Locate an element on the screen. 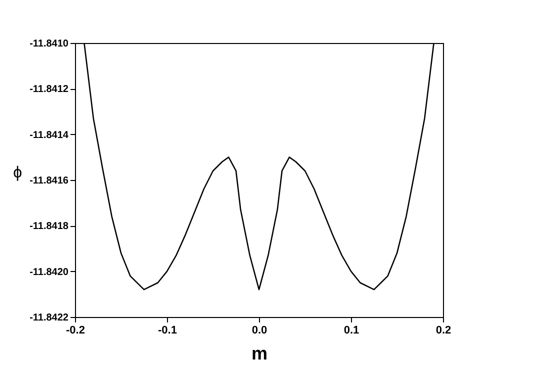  y-tick-label: -11.8410 is located at coordinates (49, 44).